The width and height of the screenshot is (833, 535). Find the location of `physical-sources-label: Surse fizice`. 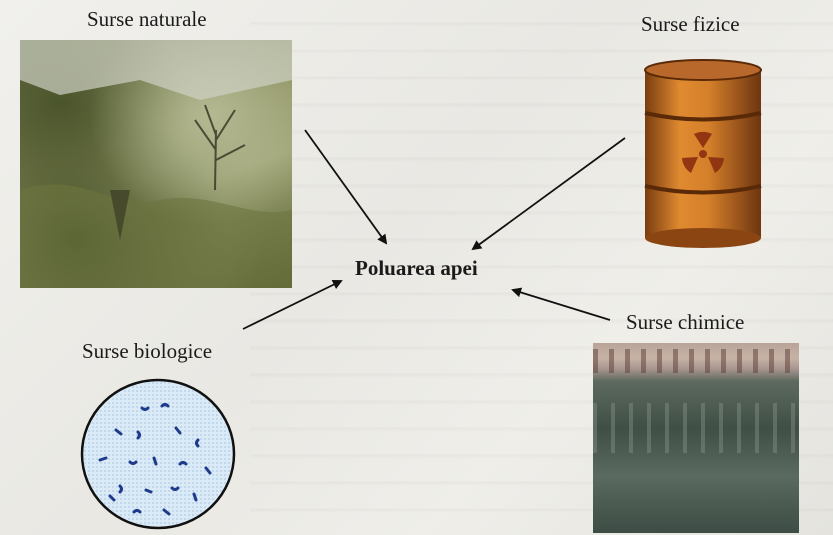

physical-sources-label: Surse fizice is located at coordinates (690, 24).